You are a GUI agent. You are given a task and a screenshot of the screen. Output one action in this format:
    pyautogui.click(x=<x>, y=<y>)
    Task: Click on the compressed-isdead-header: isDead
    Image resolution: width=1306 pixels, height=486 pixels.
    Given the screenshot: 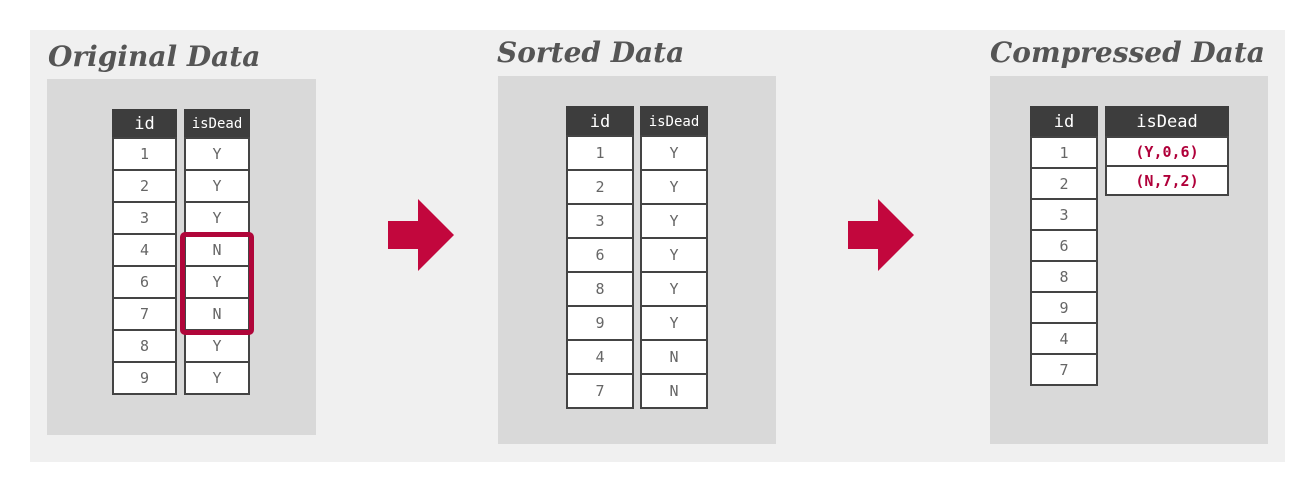 What is the action you would take?
    pyautogui.click(x=1167, y=122)
    